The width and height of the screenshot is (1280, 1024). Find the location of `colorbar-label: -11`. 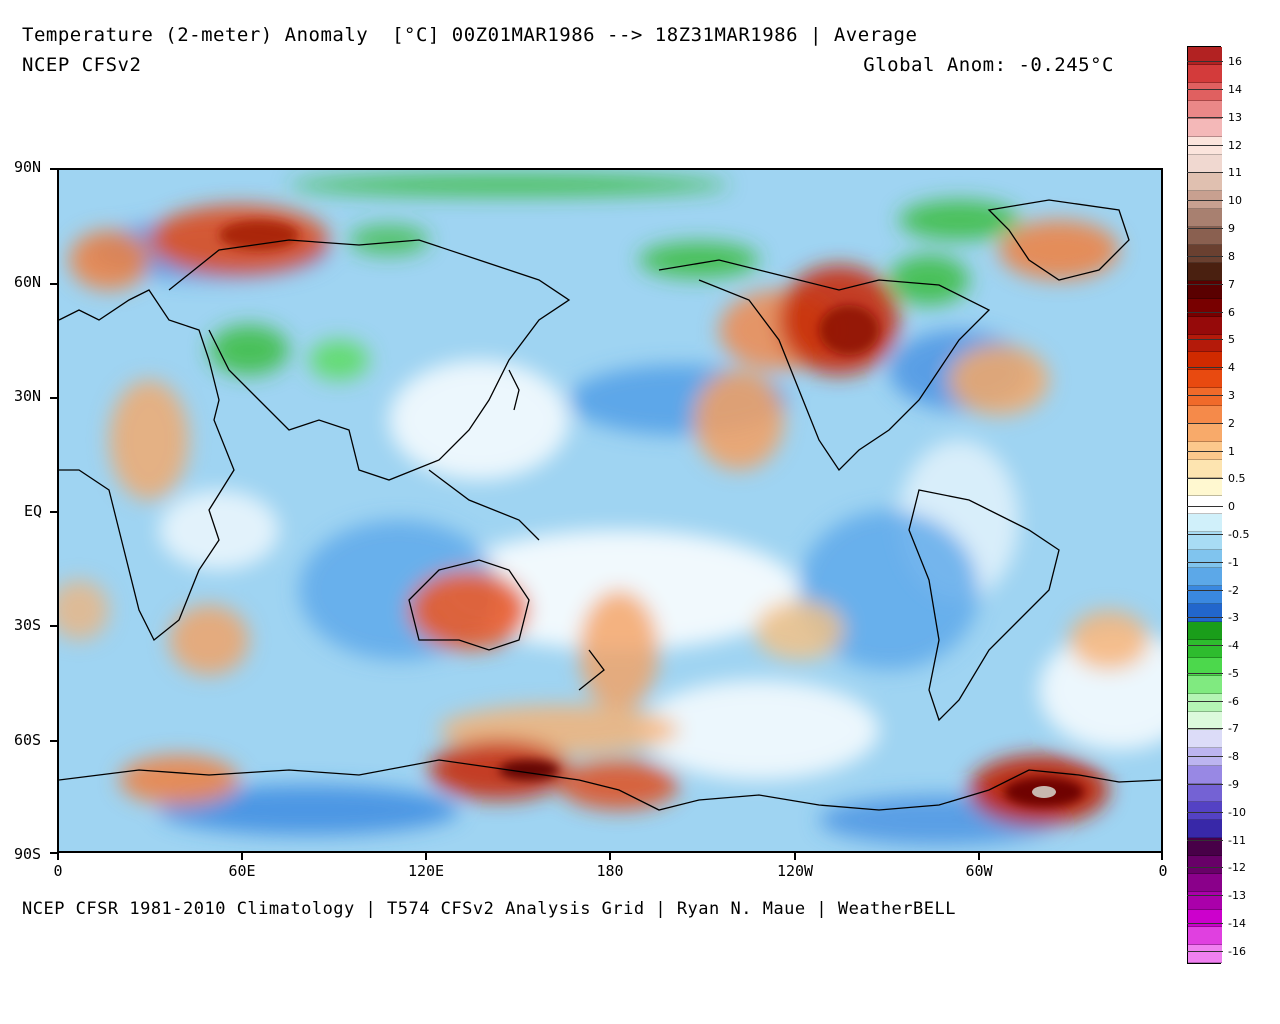

colorbar-label: -11 is located at coordinates (1237, 840).